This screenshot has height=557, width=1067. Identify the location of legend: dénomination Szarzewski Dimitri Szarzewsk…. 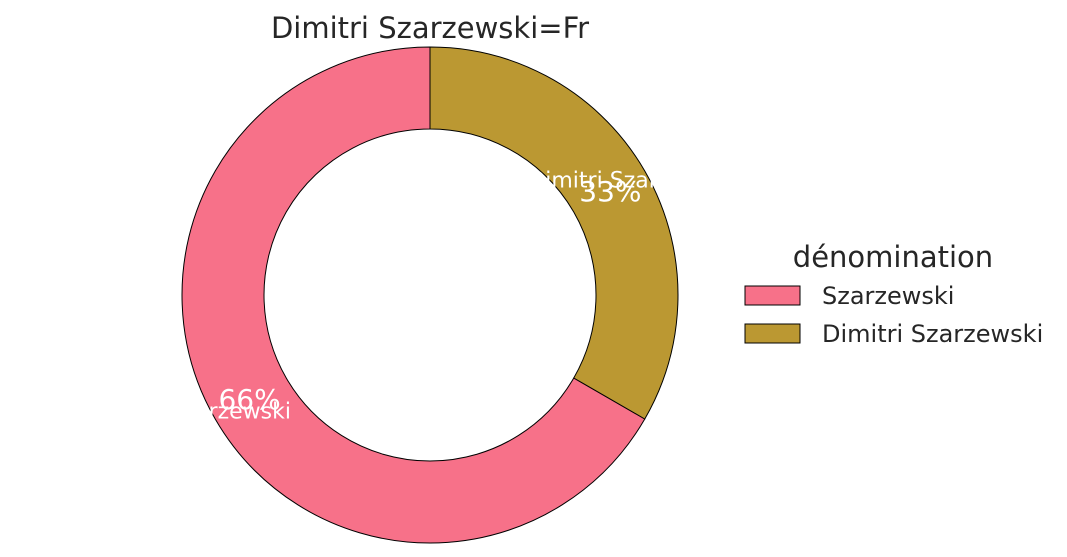
(893, 294).